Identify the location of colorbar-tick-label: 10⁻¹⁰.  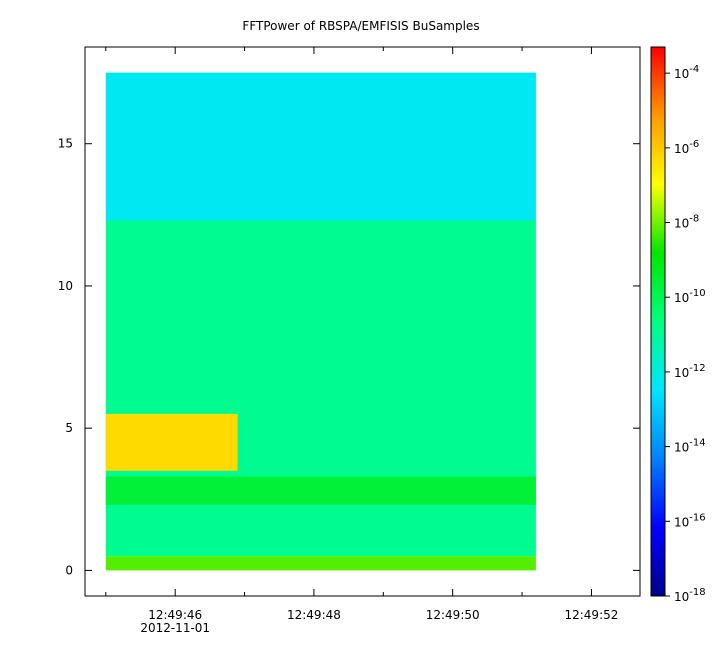
(690, 296).